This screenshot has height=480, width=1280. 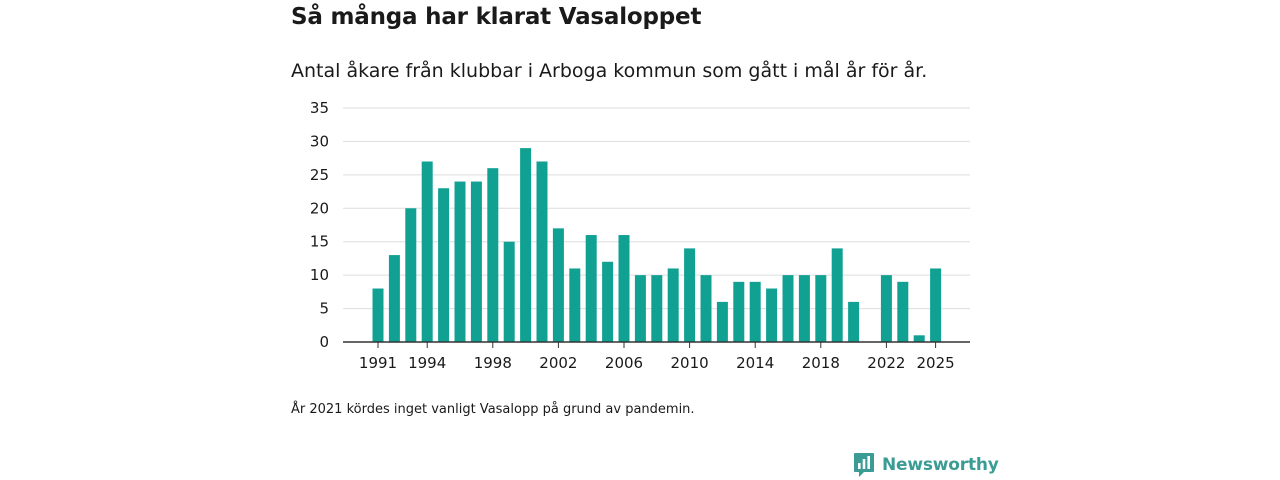 What do you see at coordinates (558, 363) in the screenshot?
I see `x-tick-label: 2002` at bounding box center [558, 363].